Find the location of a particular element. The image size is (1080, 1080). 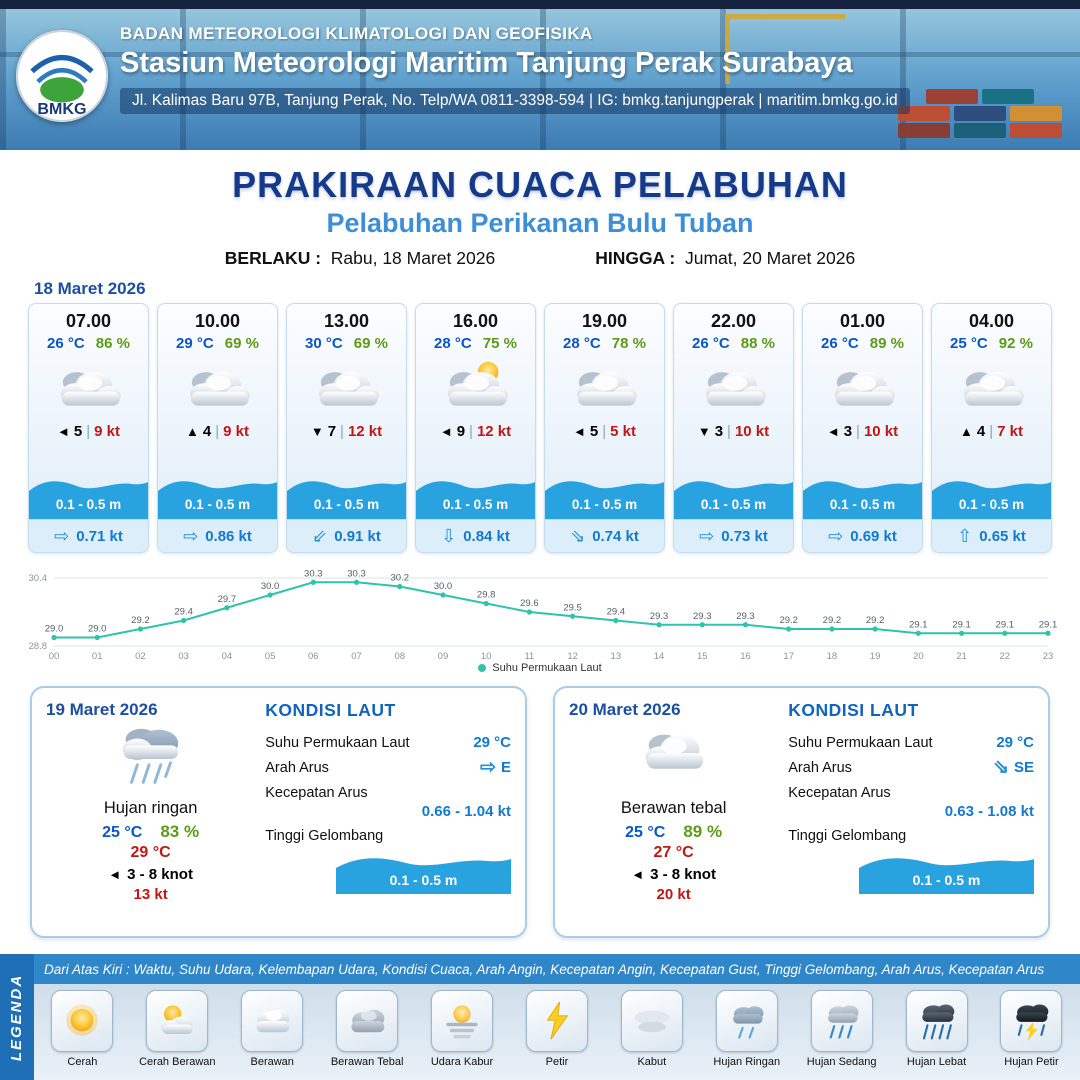

daily-date: 20 Maret 2026 is located at coordinates (625, 709).